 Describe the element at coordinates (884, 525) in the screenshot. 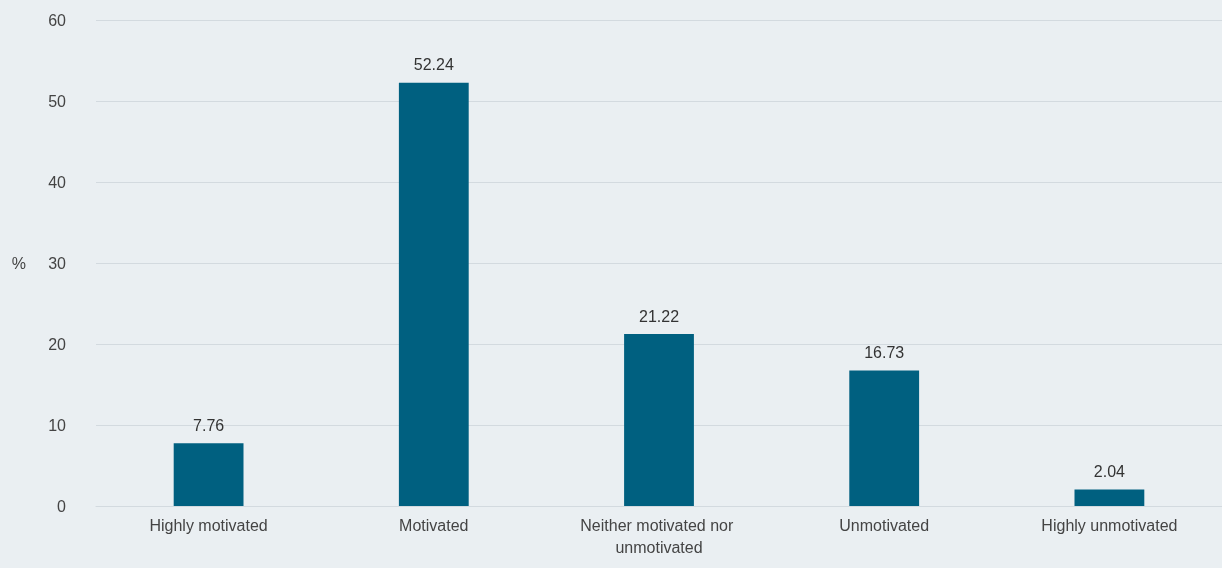

I see `x-tick-label: Unmotivated` at that location.